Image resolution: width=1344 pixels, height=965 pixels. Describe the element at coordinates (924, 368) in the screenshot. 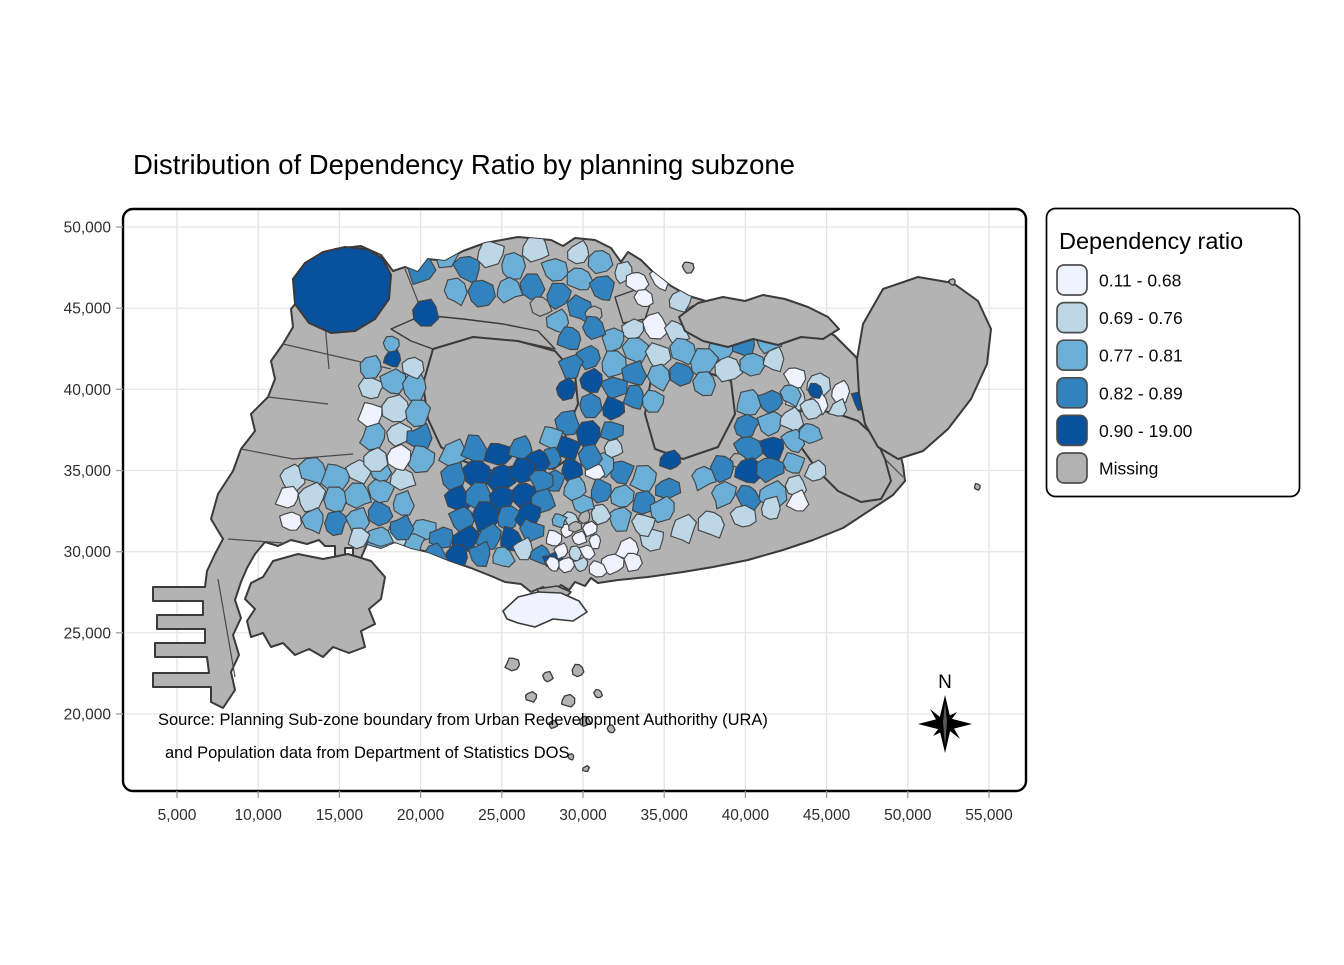

I see `island-pulau-tekong` at that location.